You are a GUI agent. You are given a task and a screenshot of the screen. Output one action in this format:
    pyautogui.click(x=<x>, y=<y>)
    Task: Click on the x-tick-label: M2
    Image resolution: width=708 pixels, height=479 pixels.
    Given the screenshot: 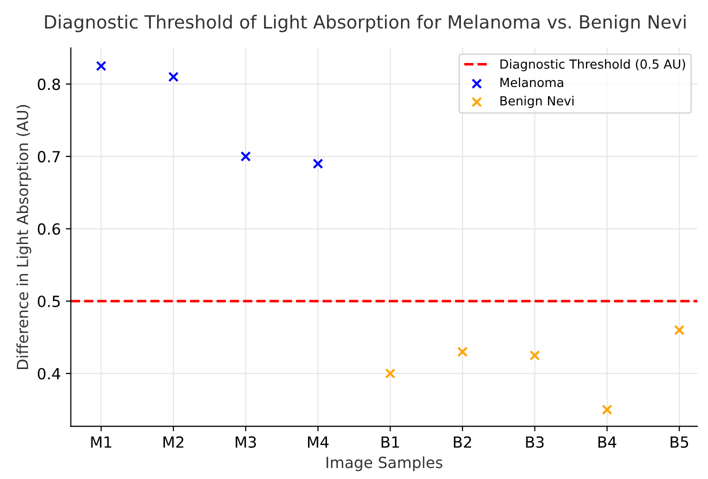 What is the action you would take?
    pyautogui.click(x=173, y=442)
    